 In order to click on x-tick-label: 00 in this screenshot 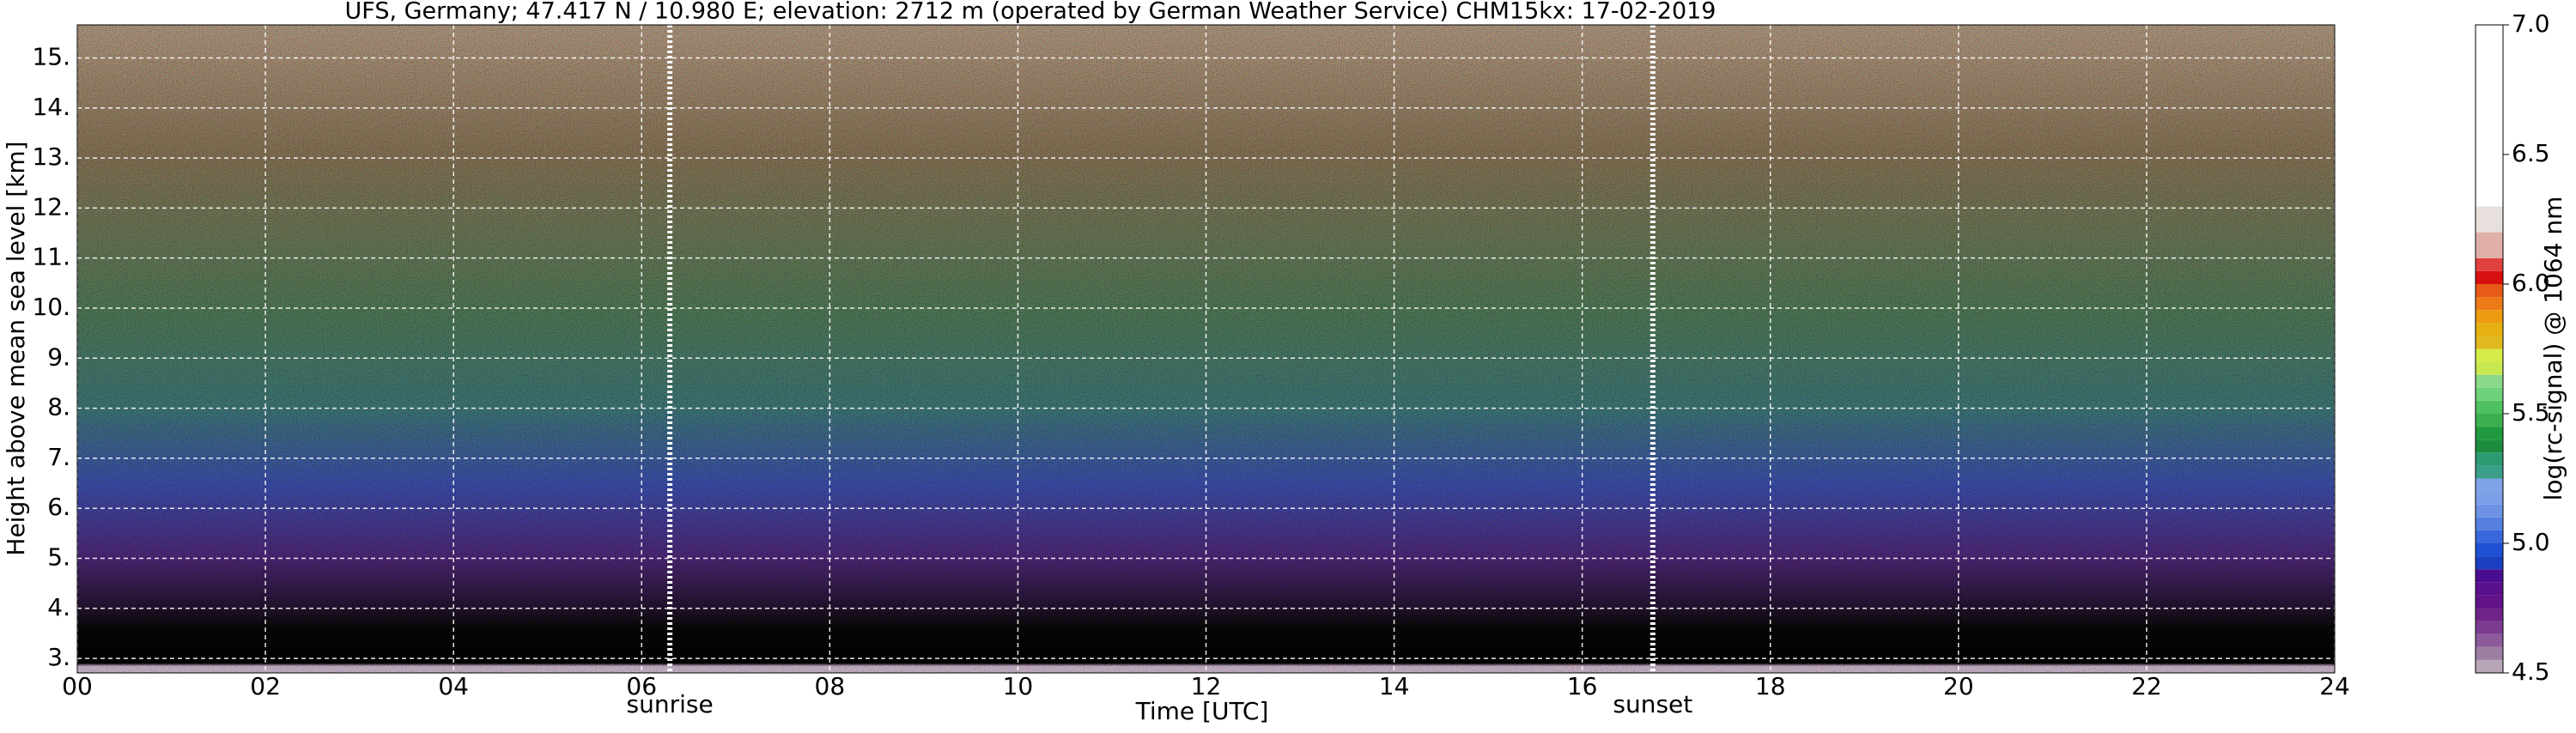, I will do `click(77, 686)`.